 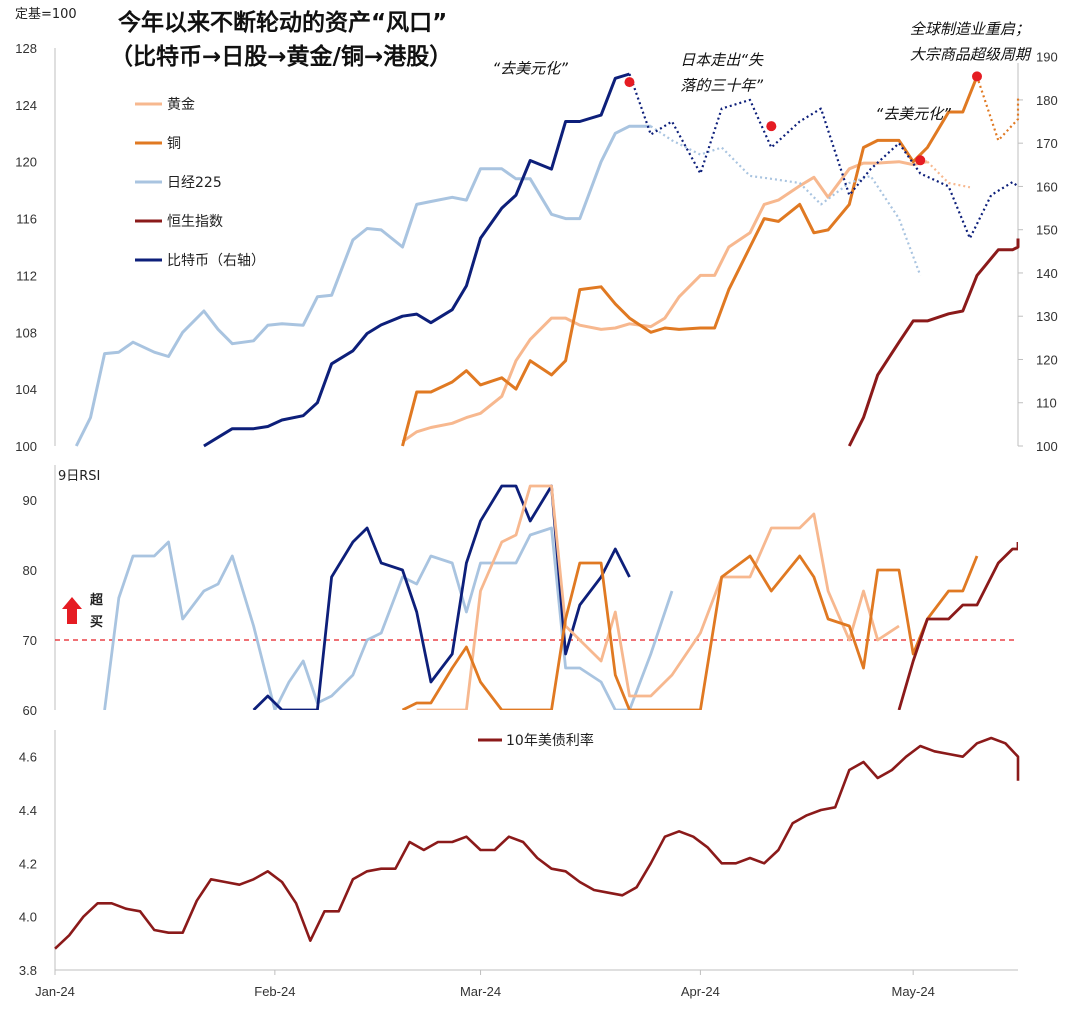 I want to click on up-arrow-icon, so click(x=72, y=610).